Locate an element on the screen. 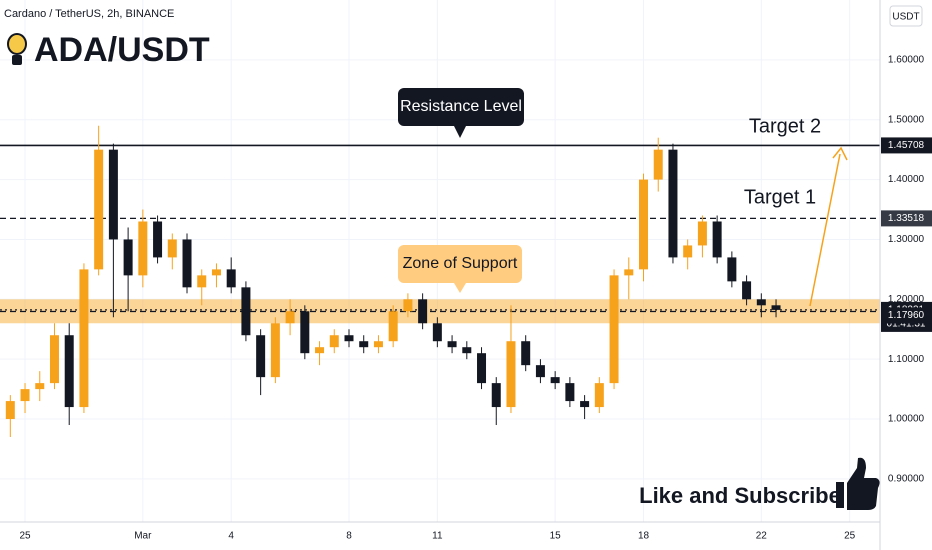 The height and width of the screenshot is (550, 932). target-label: Target 2 is located at coordinates (785, 126).